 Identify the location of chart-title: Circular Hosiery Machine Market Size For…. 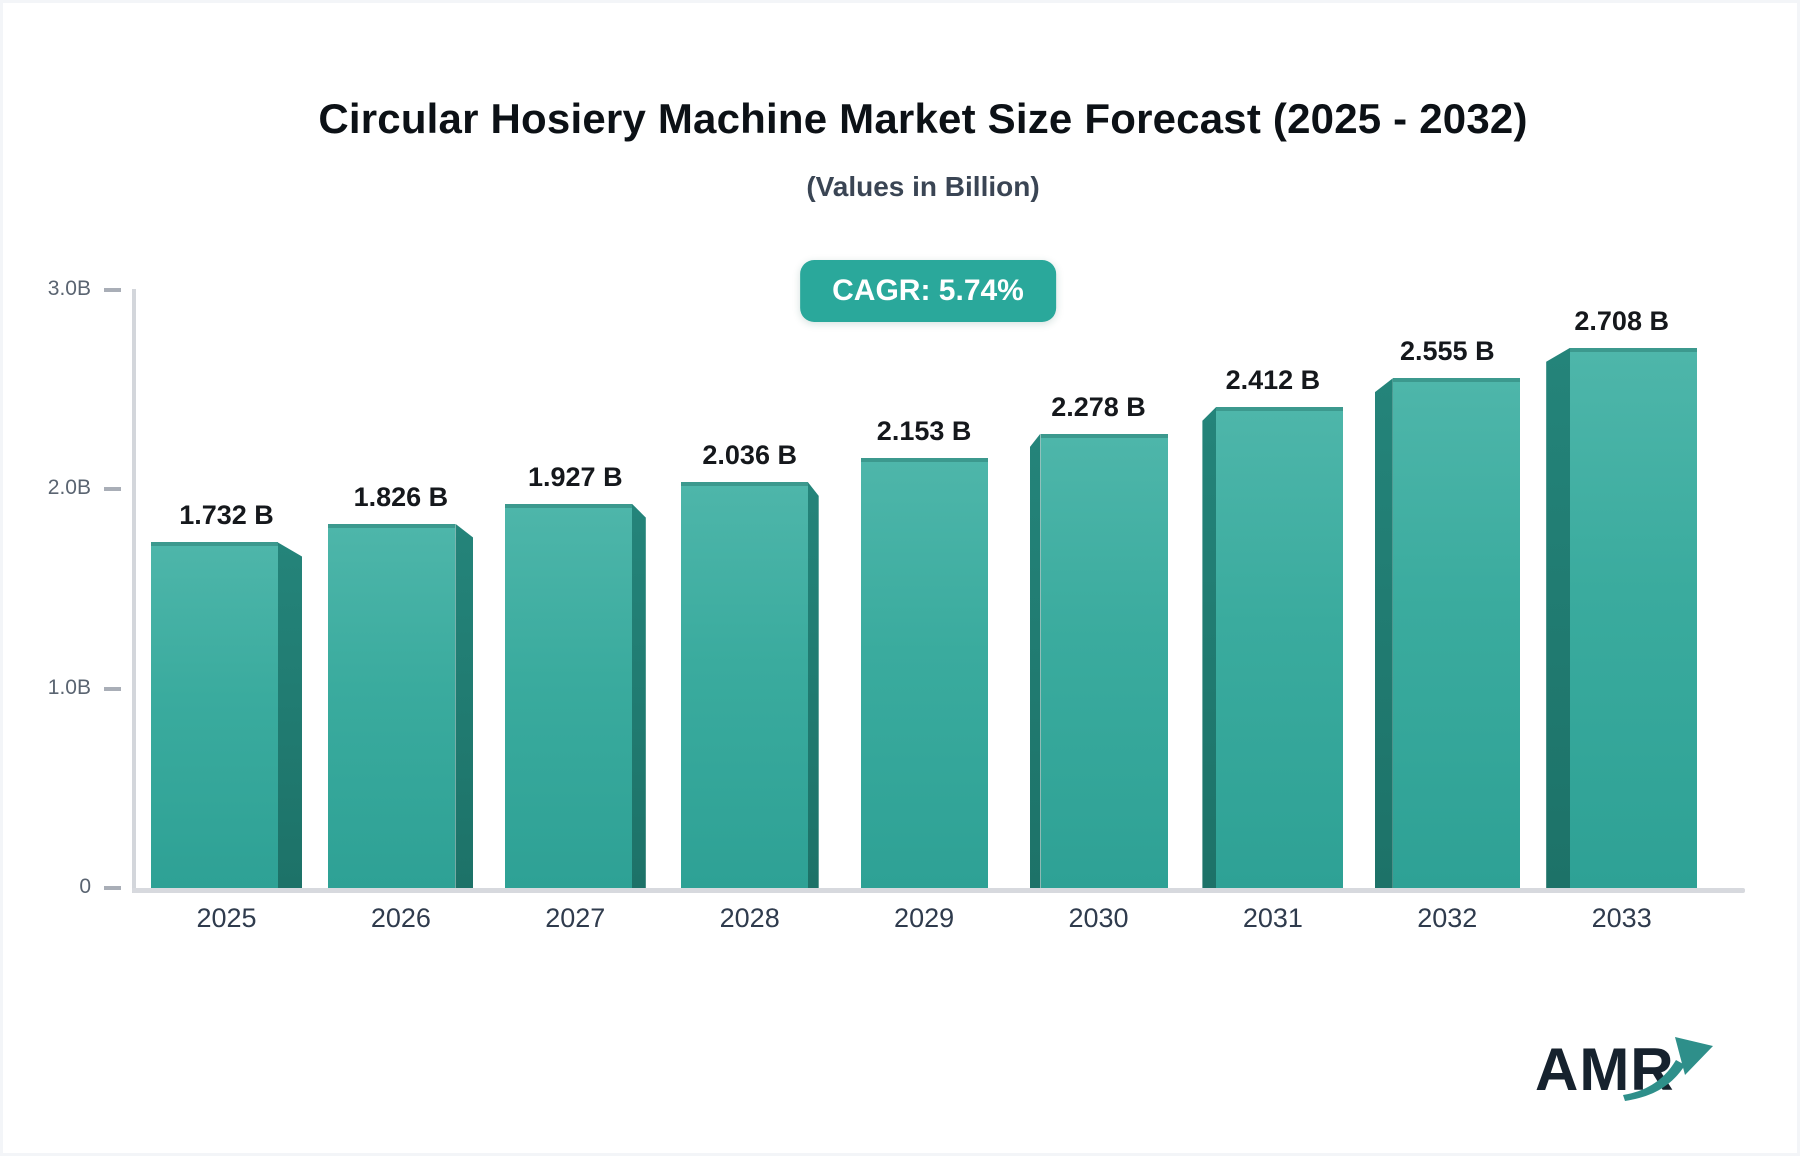
(923, 118).